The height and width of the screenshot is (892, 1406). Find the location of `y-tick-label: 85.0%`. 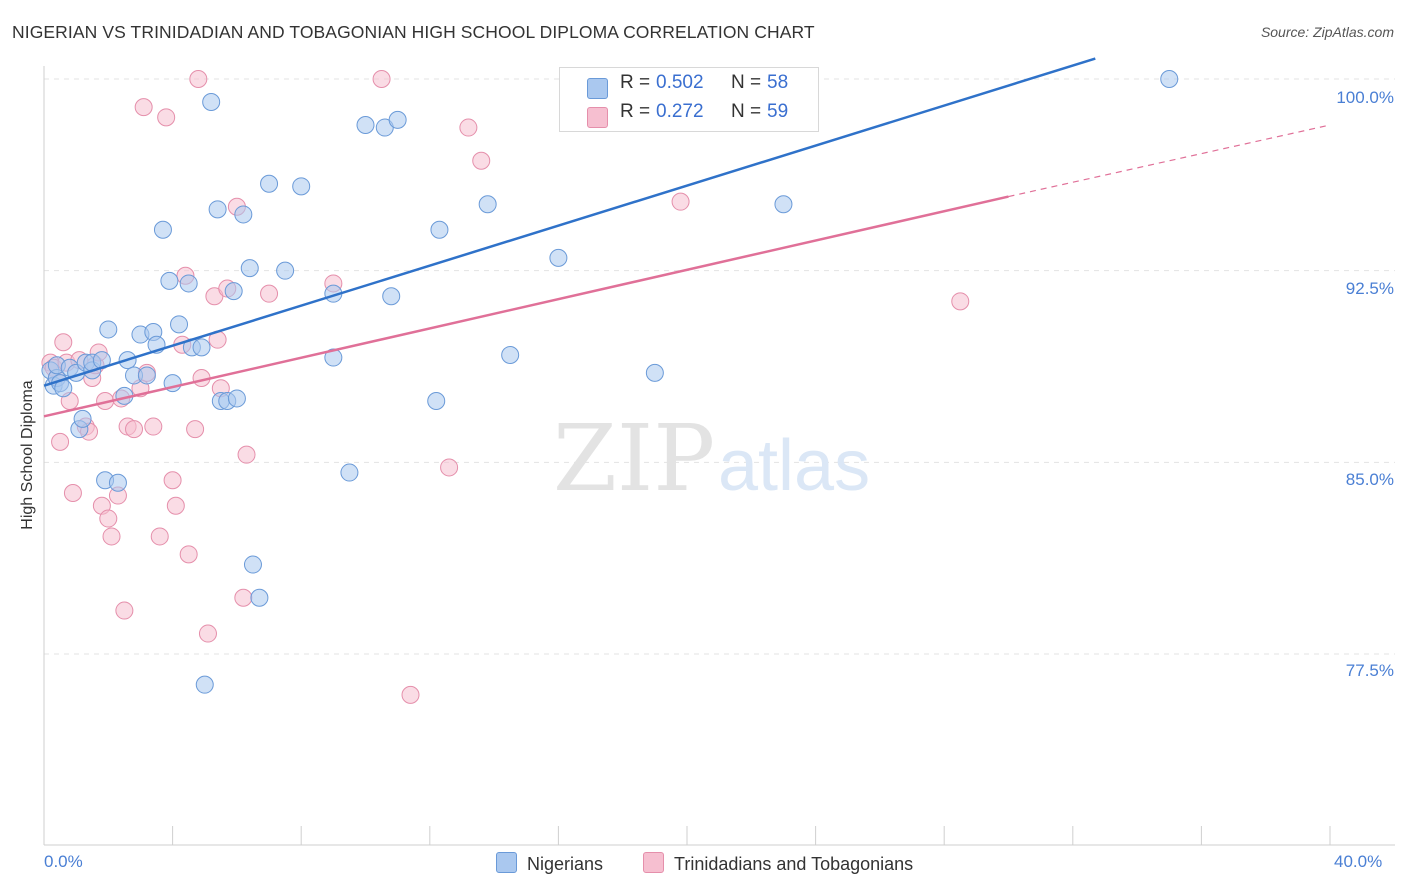

y-tick-label: 85.0% is located at coordinates (1369, 479).